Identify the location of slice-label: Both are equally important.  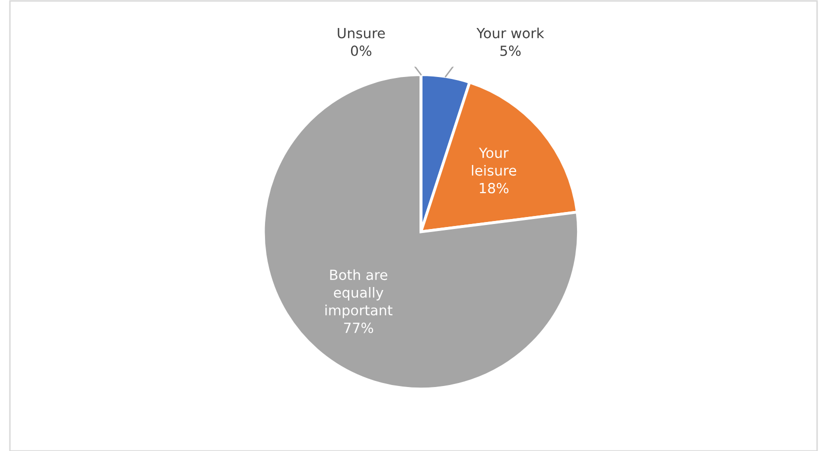
(358, 293).